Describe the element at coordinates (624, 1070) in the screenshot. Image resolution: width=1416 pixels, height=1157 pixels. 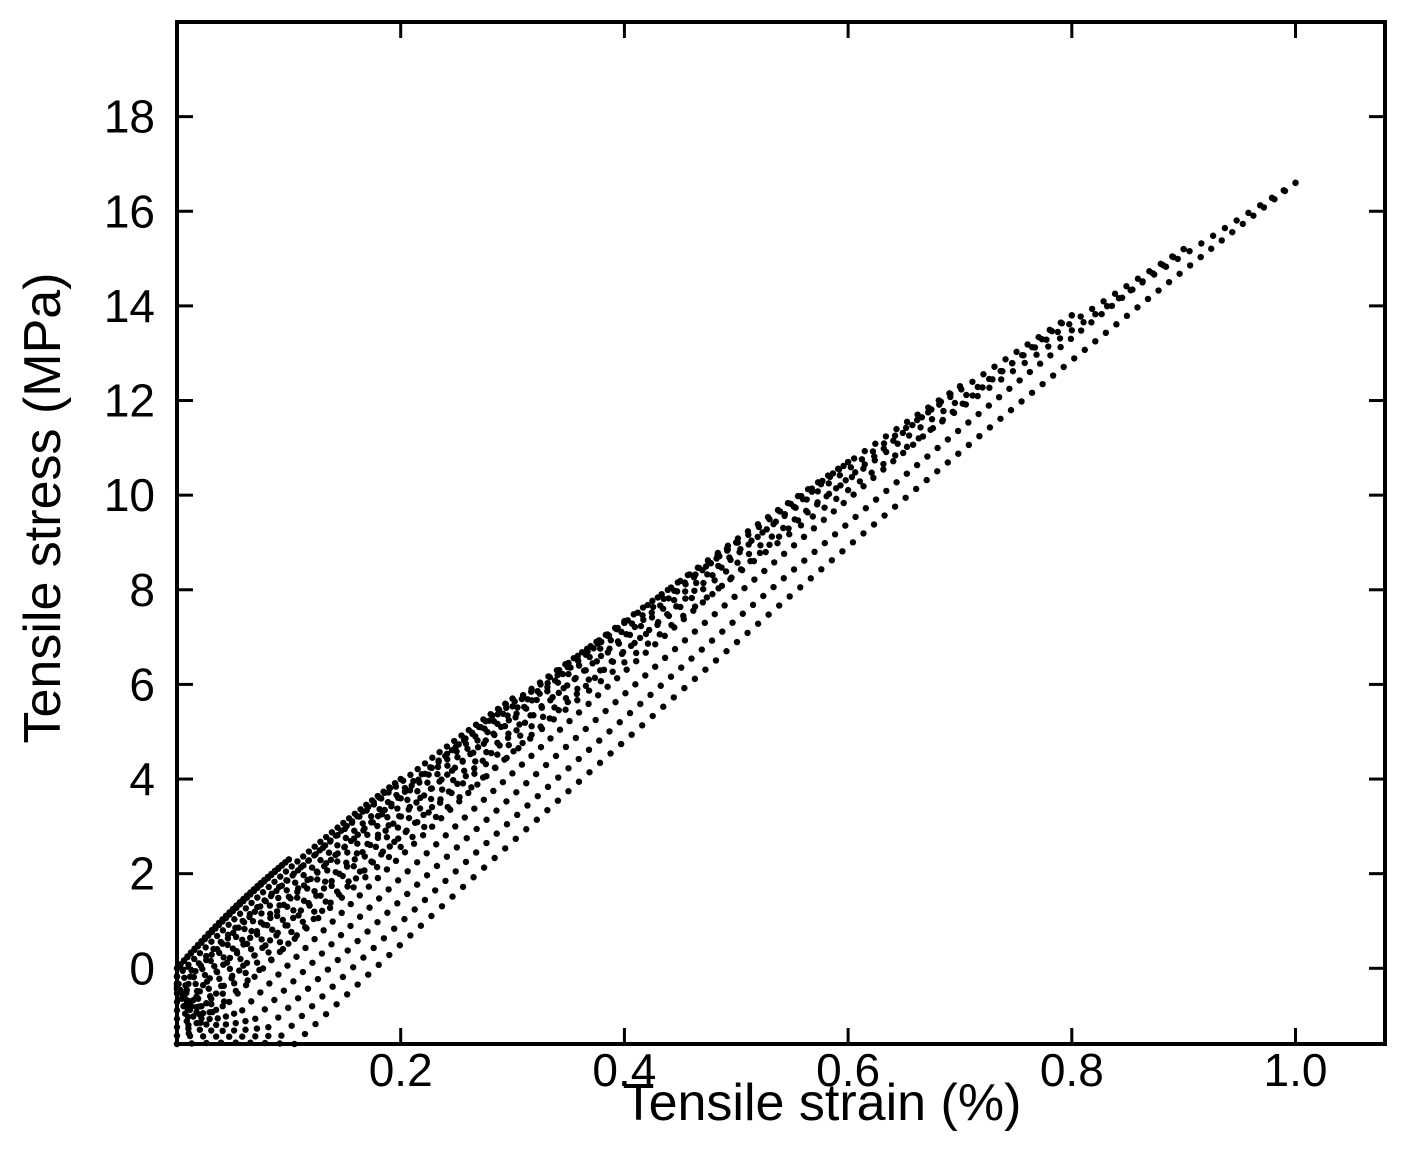
I see `x-tick-label: 0.4` at that location.